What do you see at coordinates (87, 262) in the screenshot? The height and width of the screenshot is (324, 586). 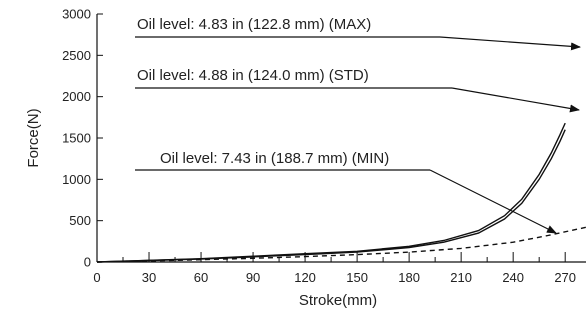 I see `y-tick-label: 0` at bounding box center [87, 262].